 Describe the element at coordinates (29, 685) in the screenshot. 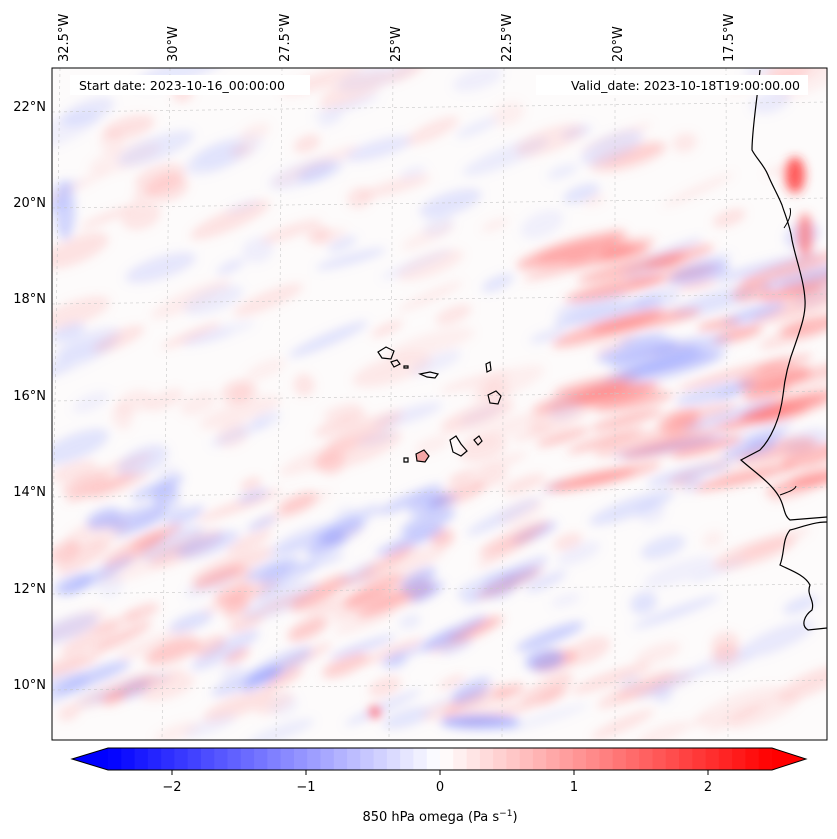

I see `lat-label-10n: 10°N` at that location.